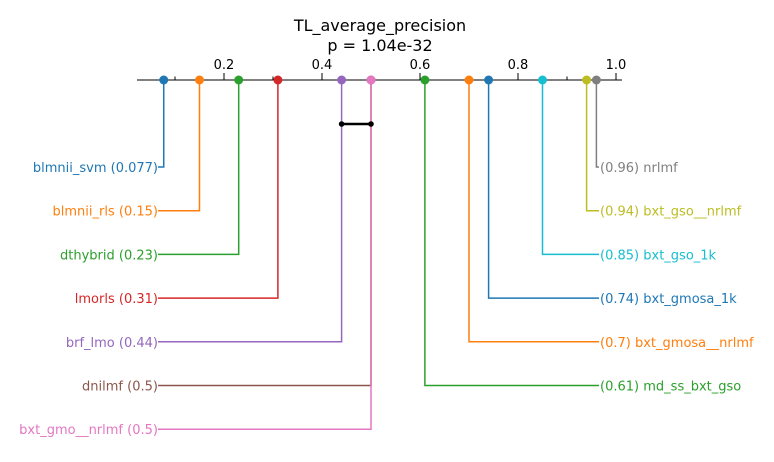  What do you see at coordinates (380, 80) in the screenshot?
I see `method-markers` at bounding box center [380, 80].